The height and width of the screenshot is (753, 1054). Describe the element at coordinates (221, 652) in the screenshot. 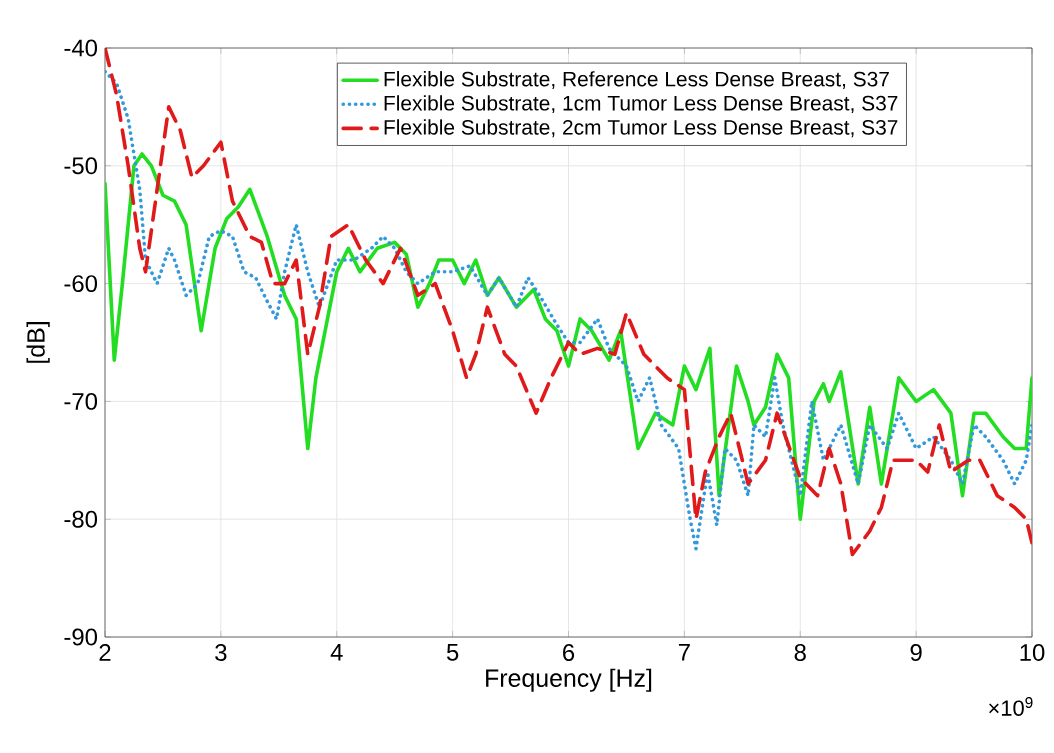

I see `x-tick-label: 3` at that location.